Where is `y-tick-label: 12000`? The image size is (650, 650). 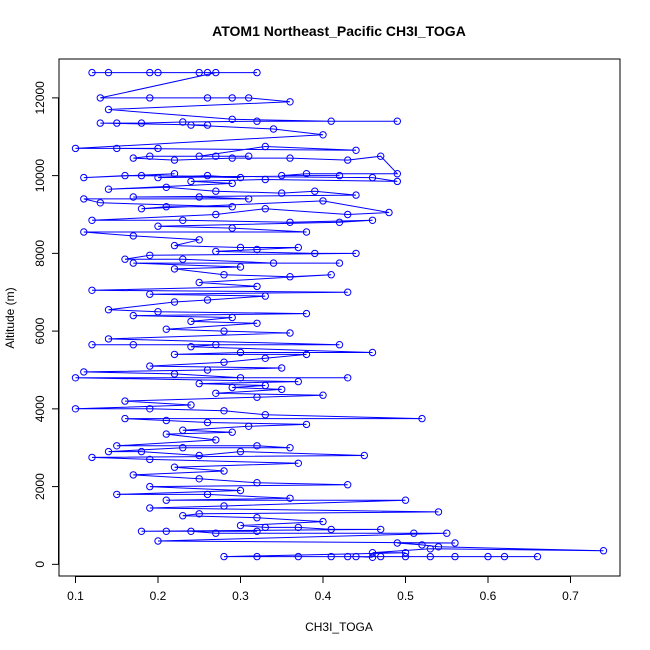
y-tick-label: 12000 is located at coordinates (40, 98).